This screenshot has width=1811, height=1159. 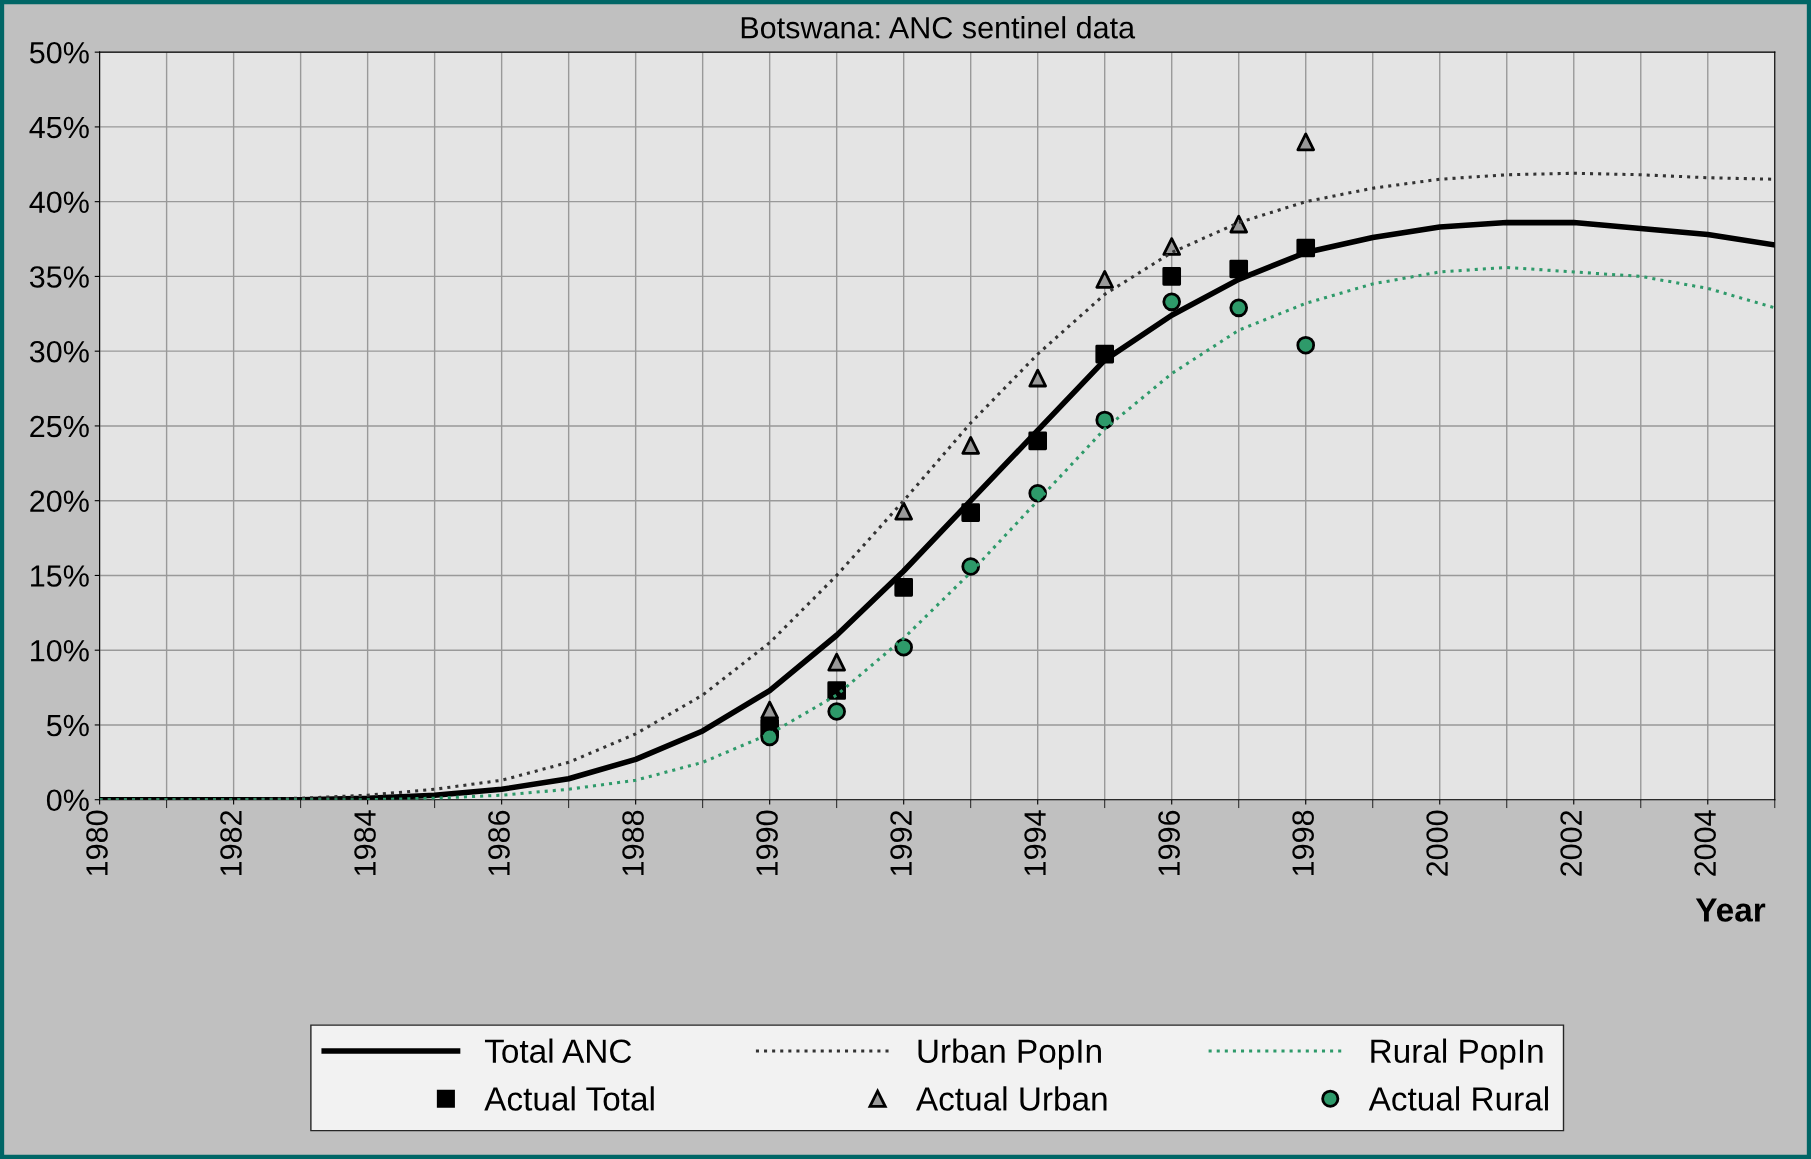 I want to click on x-tick-label: 1992, so click(x=901, y=843).